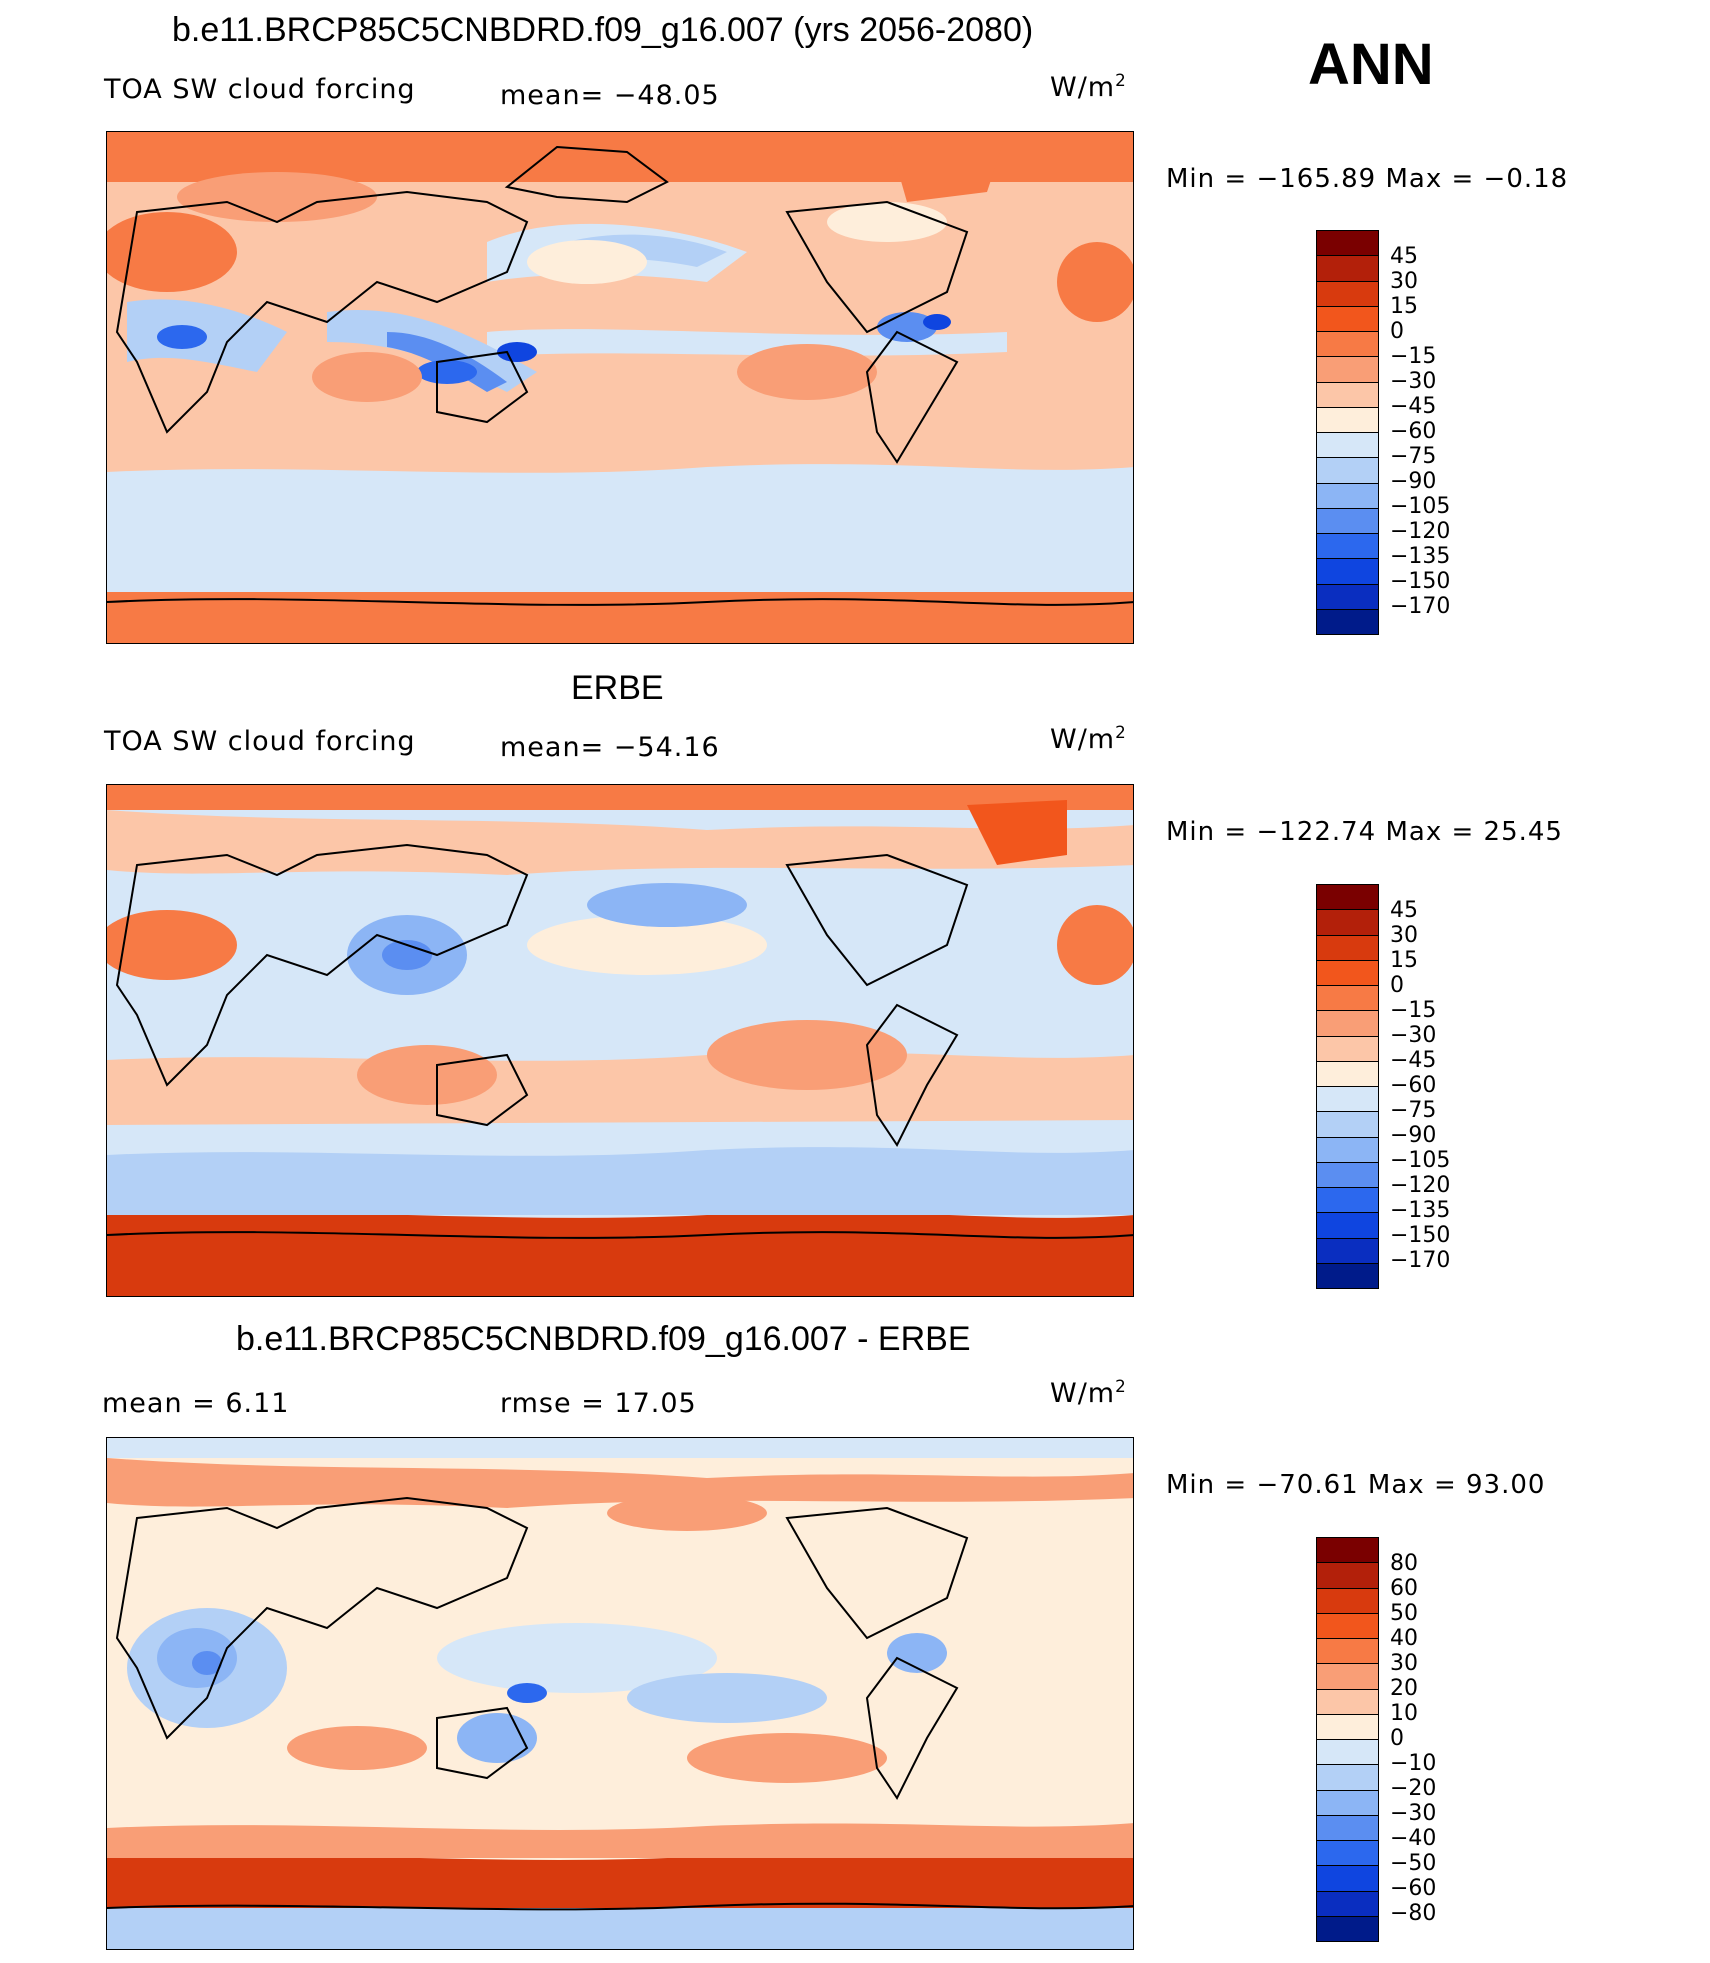  I want to click on colorbar-tick-label: 20, so click(1404, 1688).